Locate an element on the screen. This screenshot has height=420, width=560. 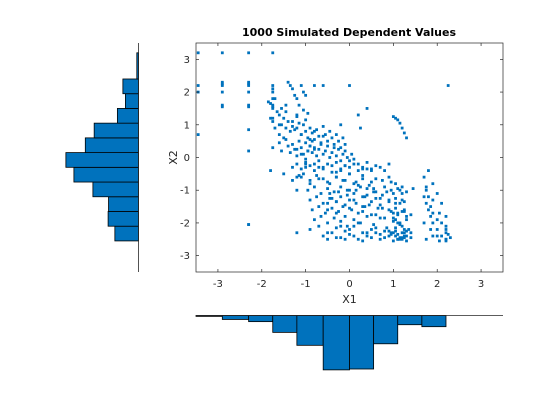
y-tick-label: -1 is located at coordinates (185, 191).